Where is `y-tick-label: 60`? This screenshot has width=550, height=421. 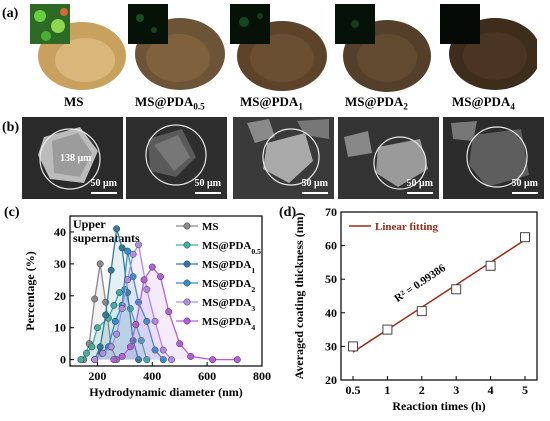
y-tick-label: 60 is located at coordinates (331, 246).